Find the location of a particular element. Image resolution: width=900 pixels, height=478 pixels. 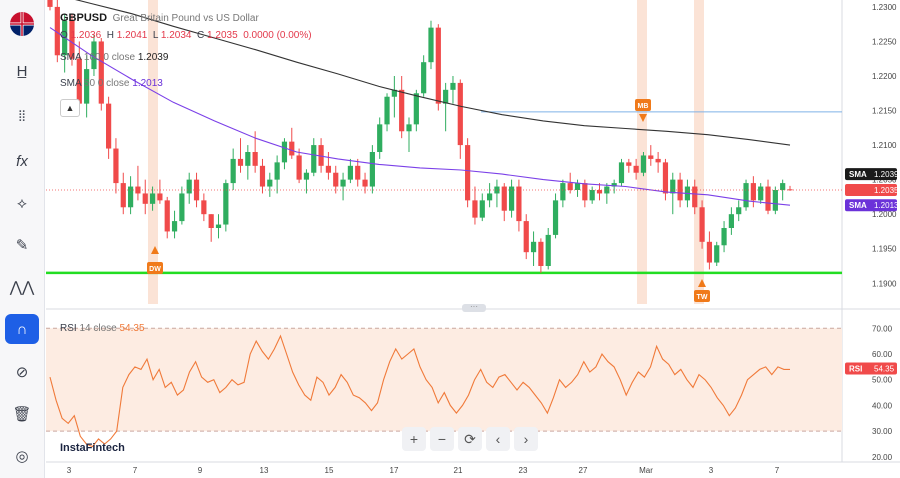

sma100-name: SMA is located at coordinates (71, 57).